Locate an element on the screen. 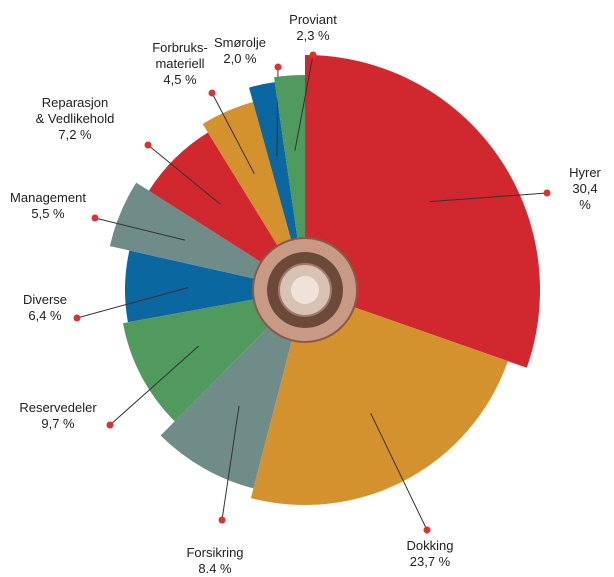 The image size is (614, 577). slice-label: Proviant 2,3 % is located at coordinates (313, 28).